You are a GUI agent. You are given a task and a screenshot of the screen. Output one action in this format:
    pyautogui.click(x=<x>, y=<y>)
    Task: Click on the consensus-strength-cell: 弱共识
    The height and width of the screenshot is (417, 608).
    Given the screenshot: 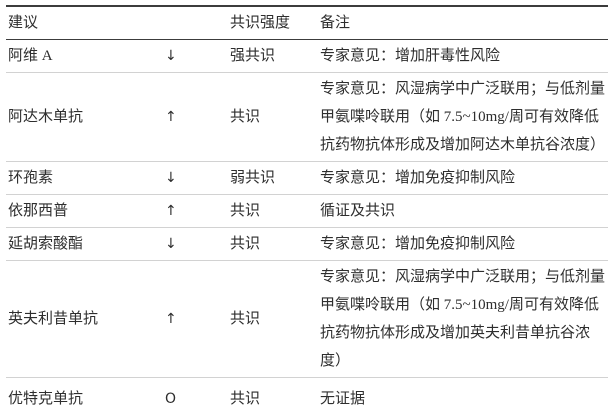 What is the action you would take?
    pyautogui.click(x=270, y=178)
    